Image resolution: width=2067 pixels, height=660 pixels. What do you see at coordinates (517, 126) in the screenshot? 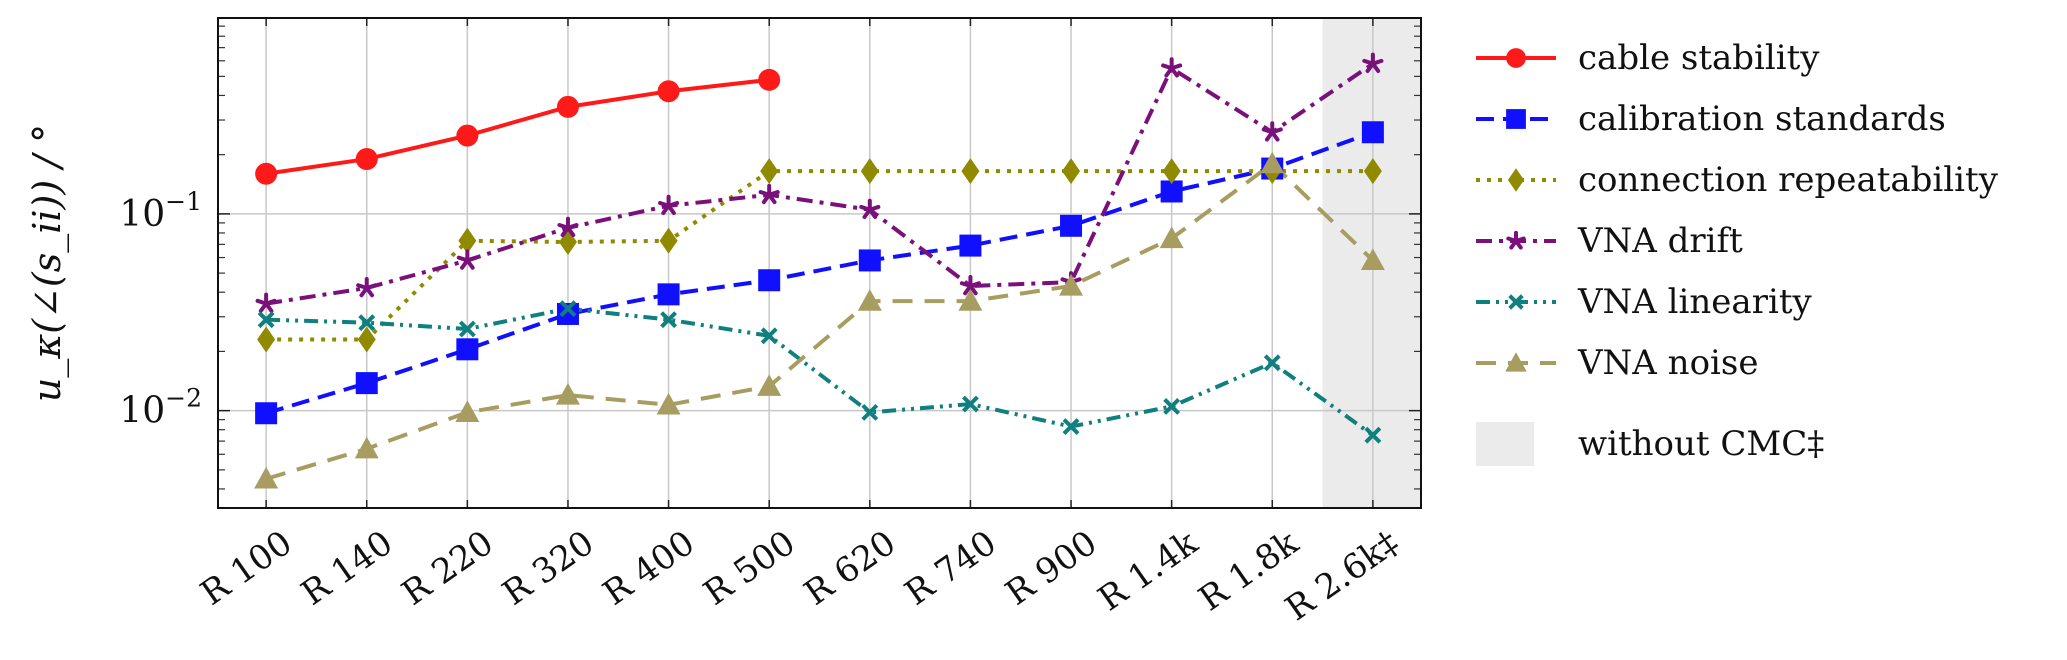
I see `series-line-cable-stability` at bounding box center [517, 126].